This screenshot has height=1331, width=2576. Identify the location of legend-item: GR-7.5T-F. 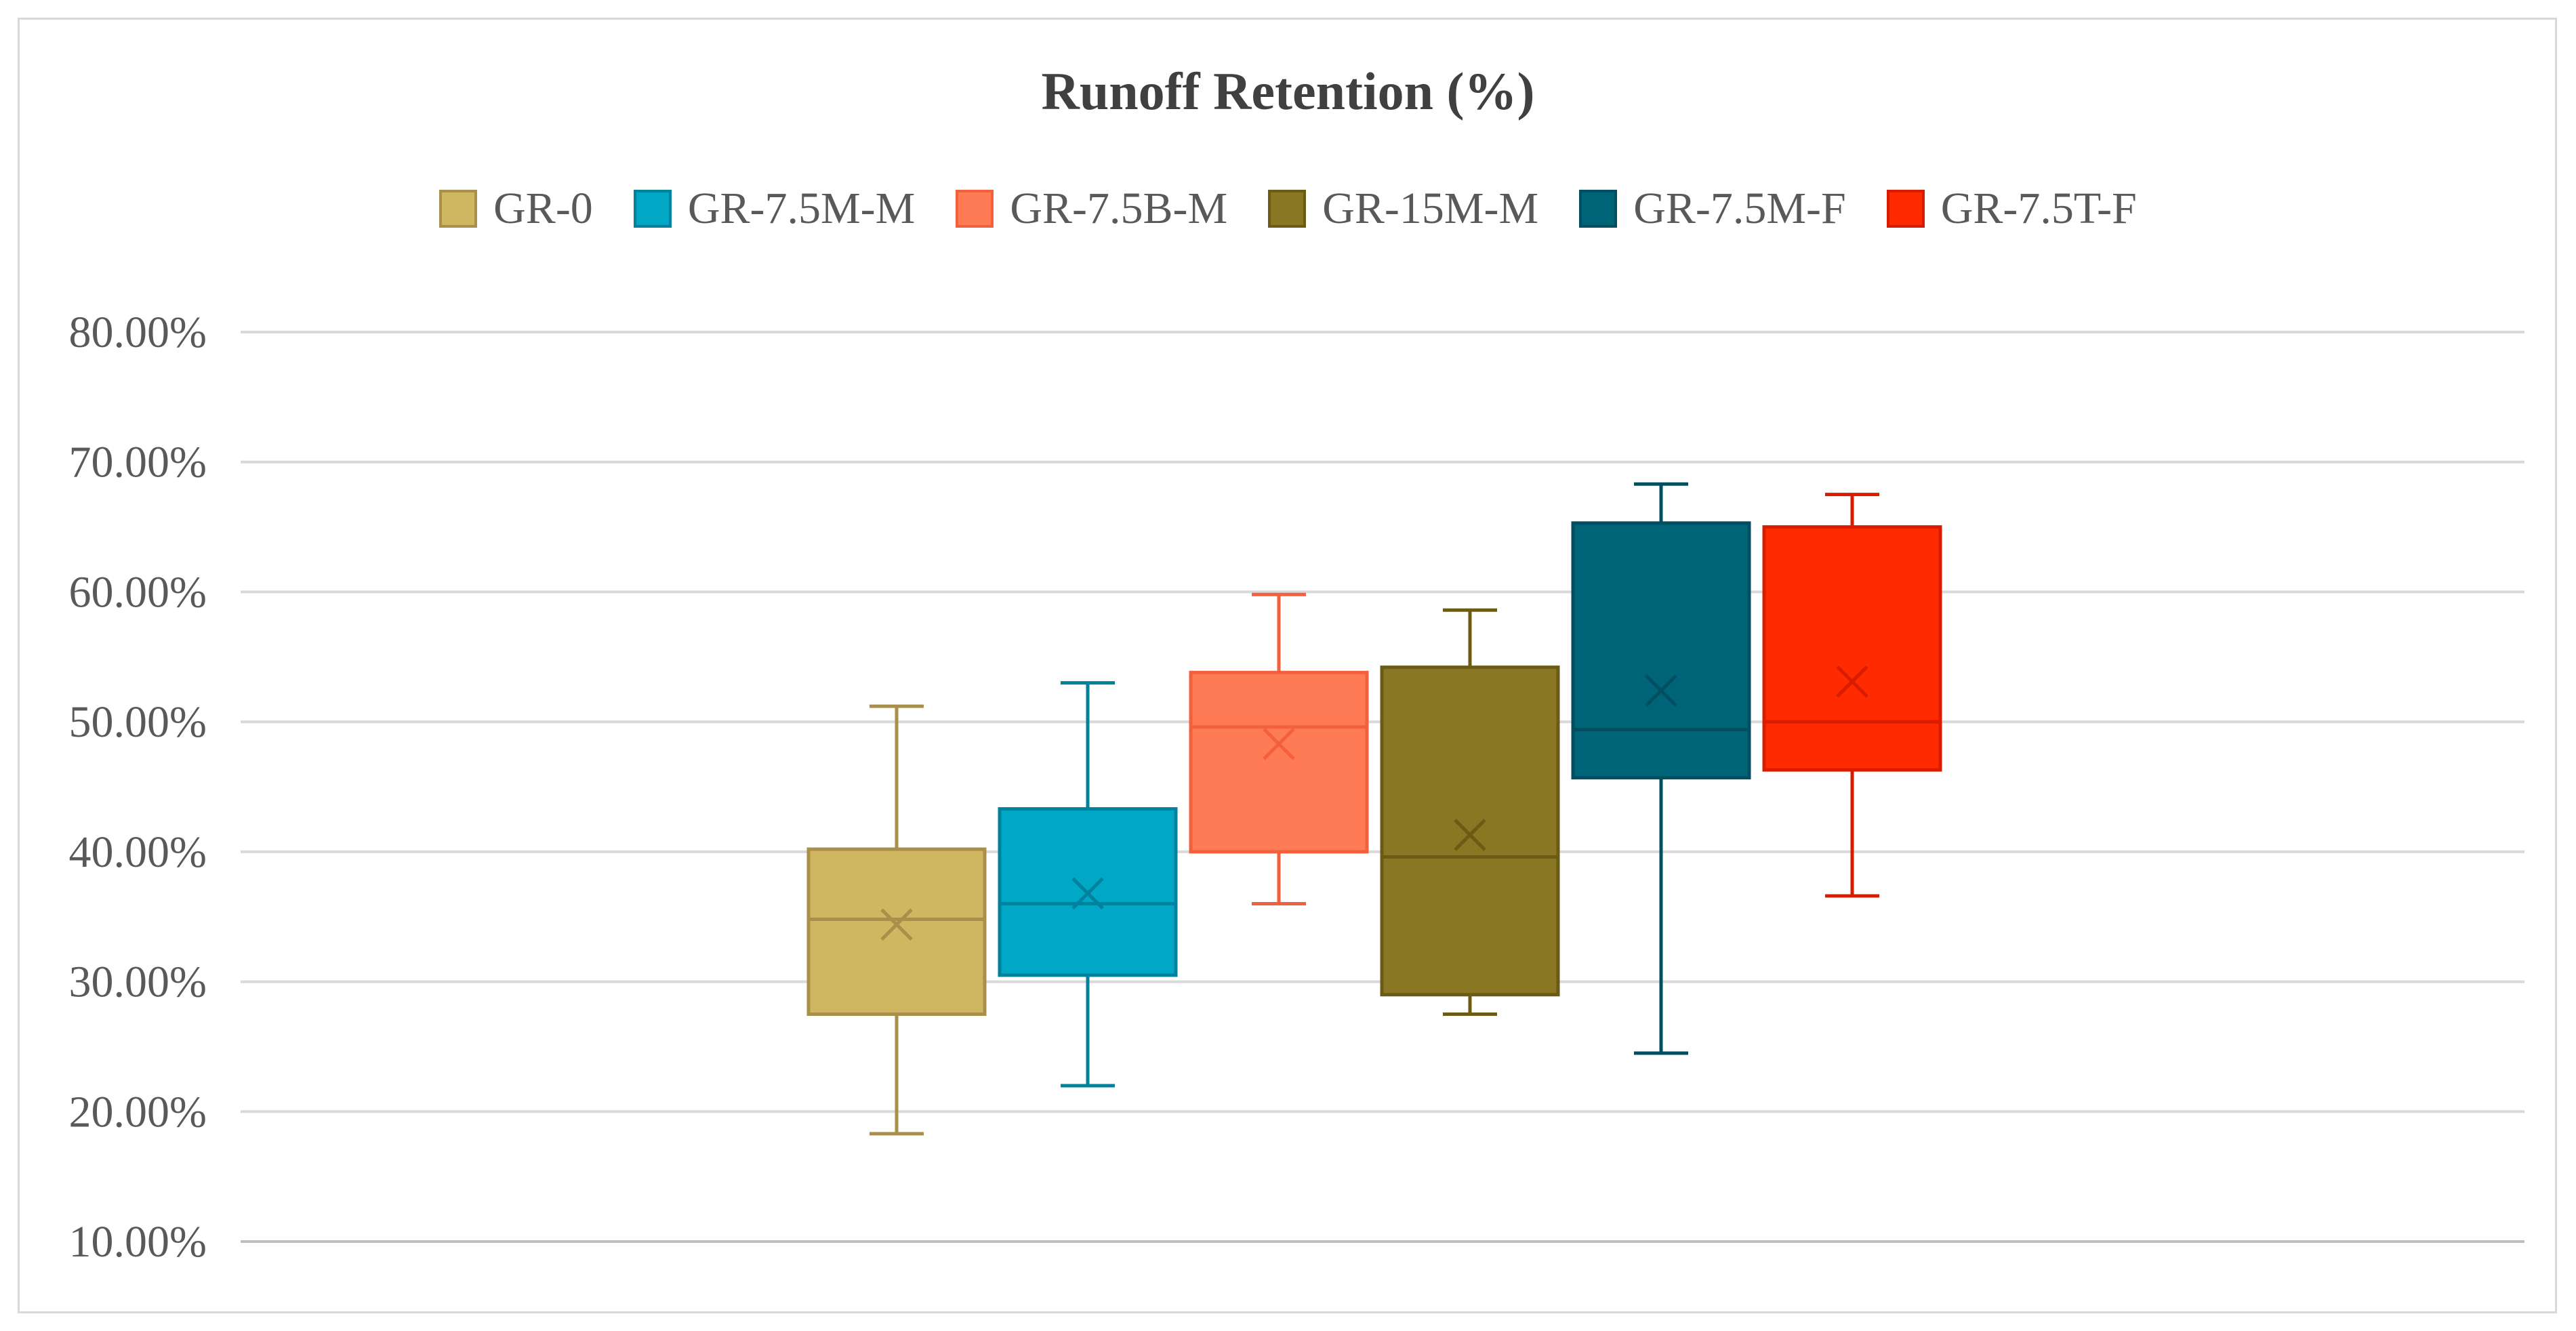
(2012, 209).